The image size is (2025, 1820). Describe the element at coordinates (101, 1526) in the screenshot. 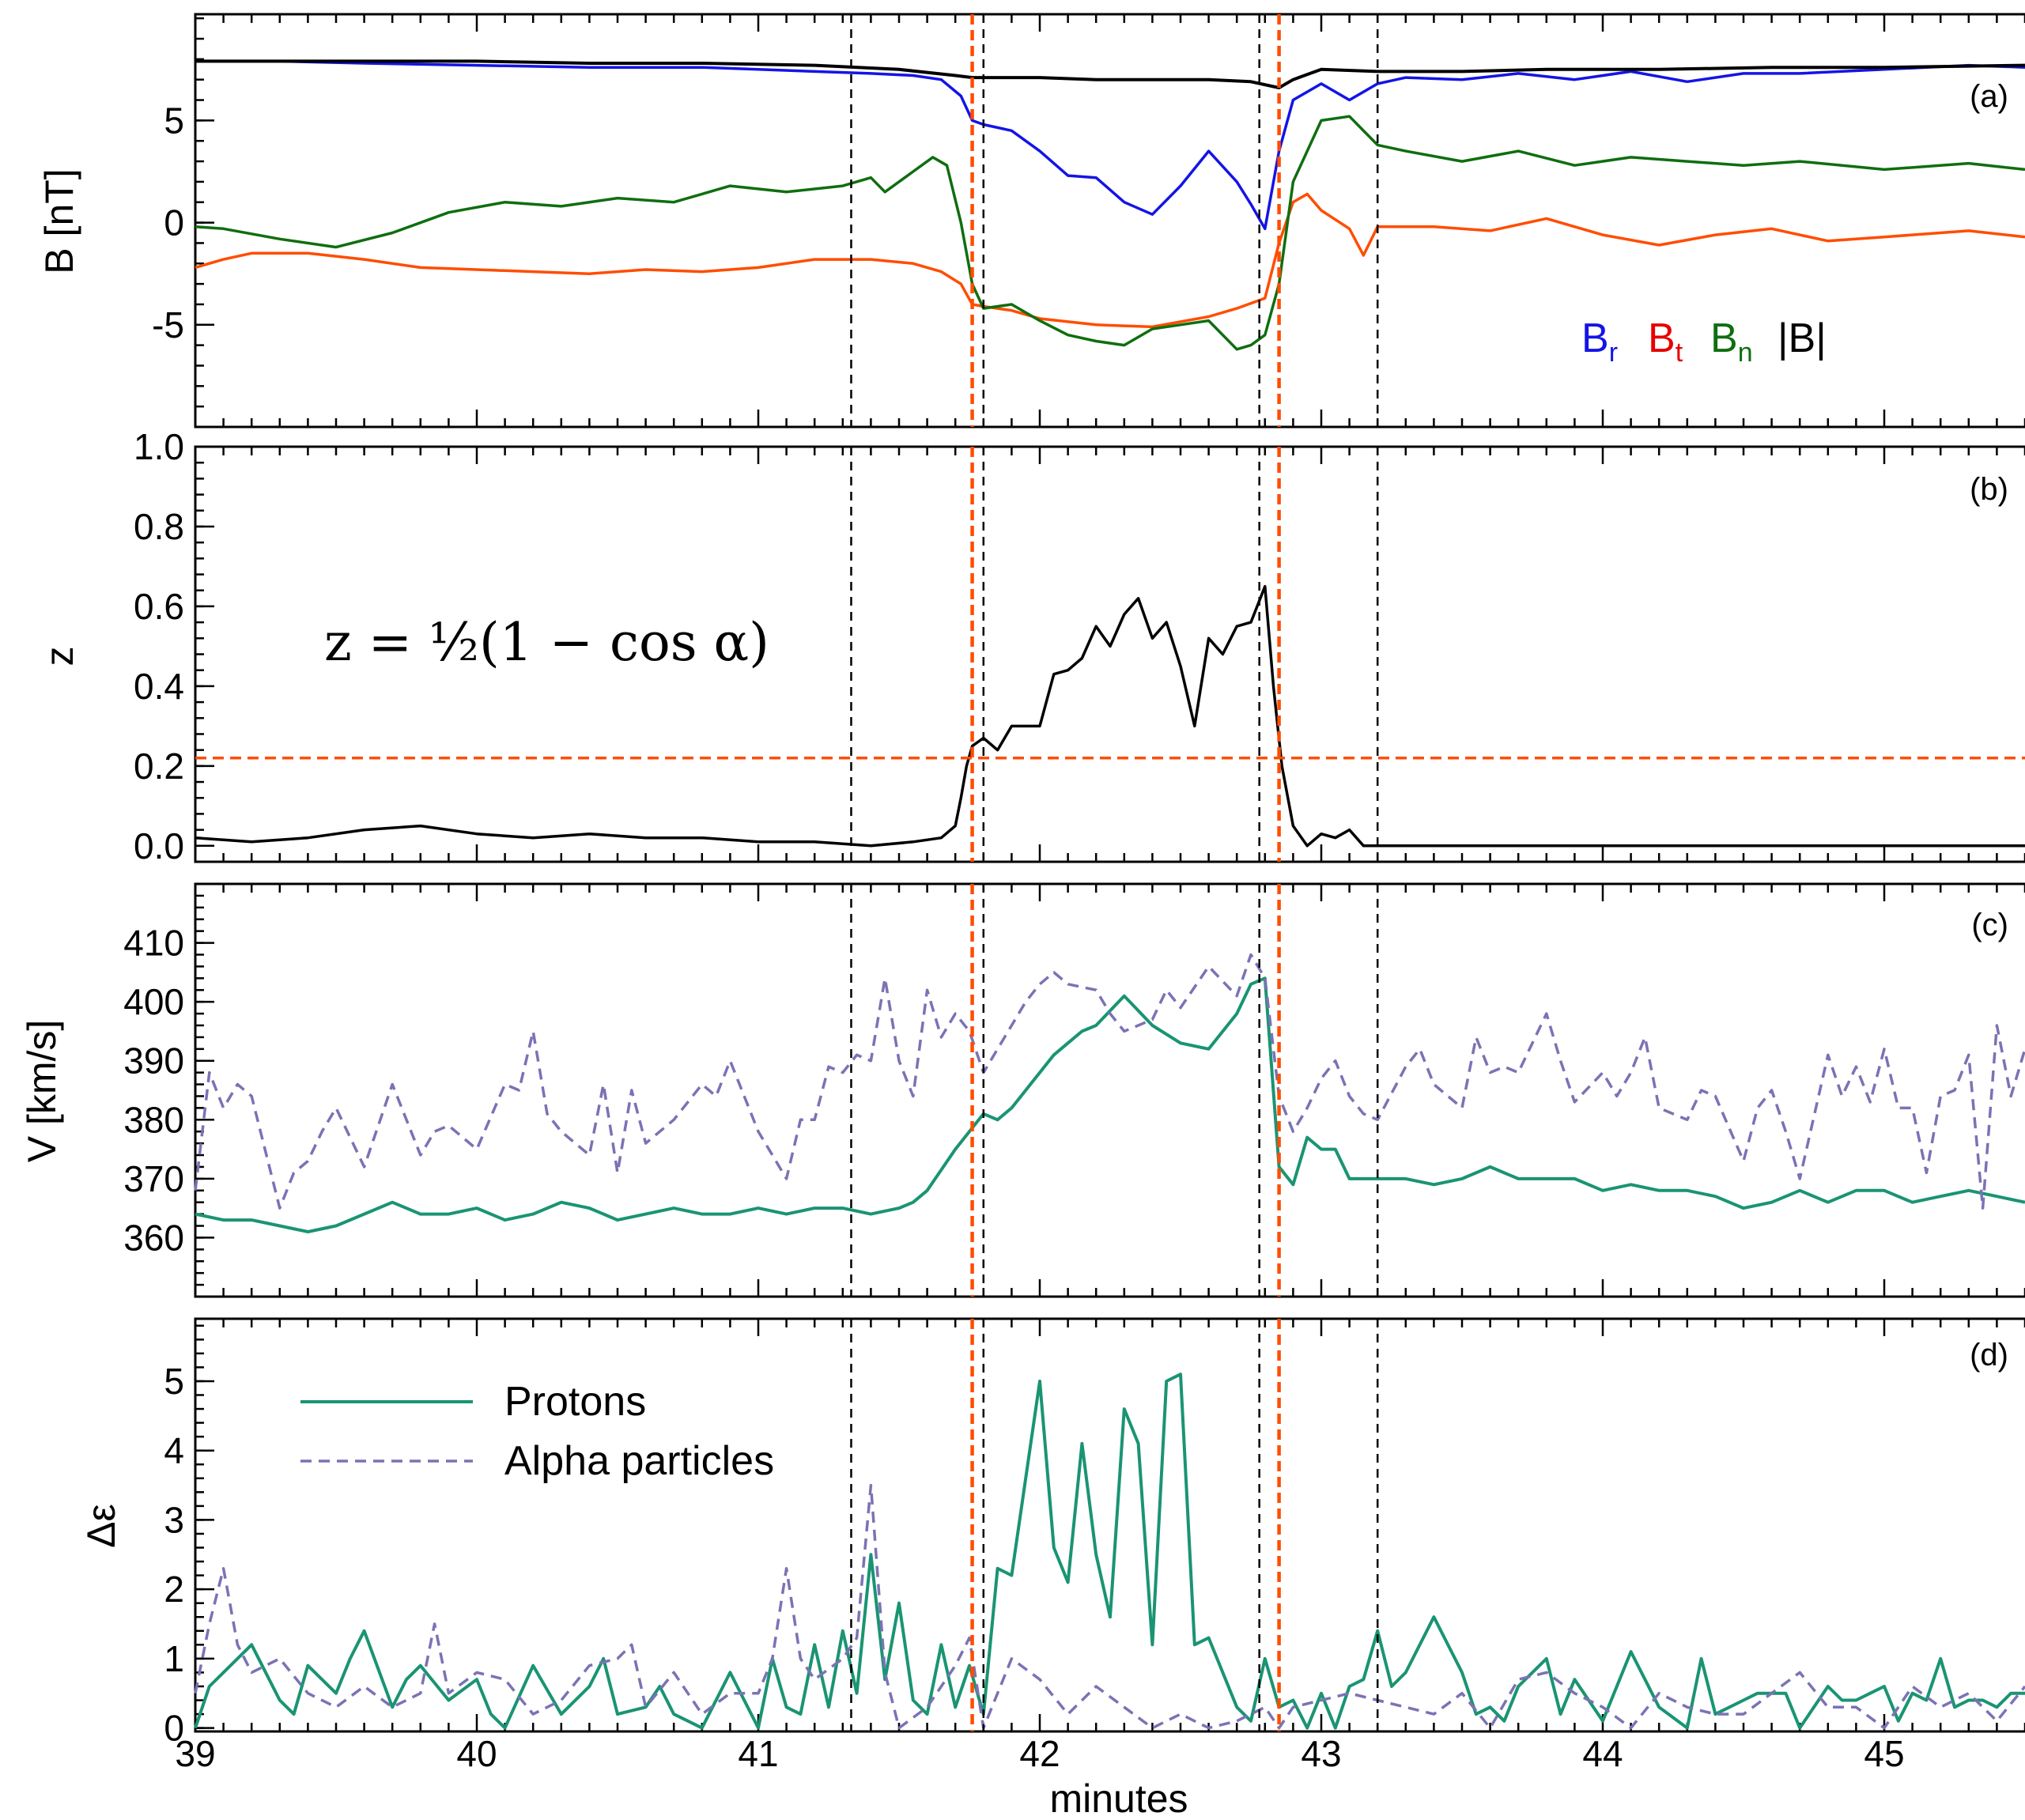

I see `panel-d-ylabel: Δε` at that location.